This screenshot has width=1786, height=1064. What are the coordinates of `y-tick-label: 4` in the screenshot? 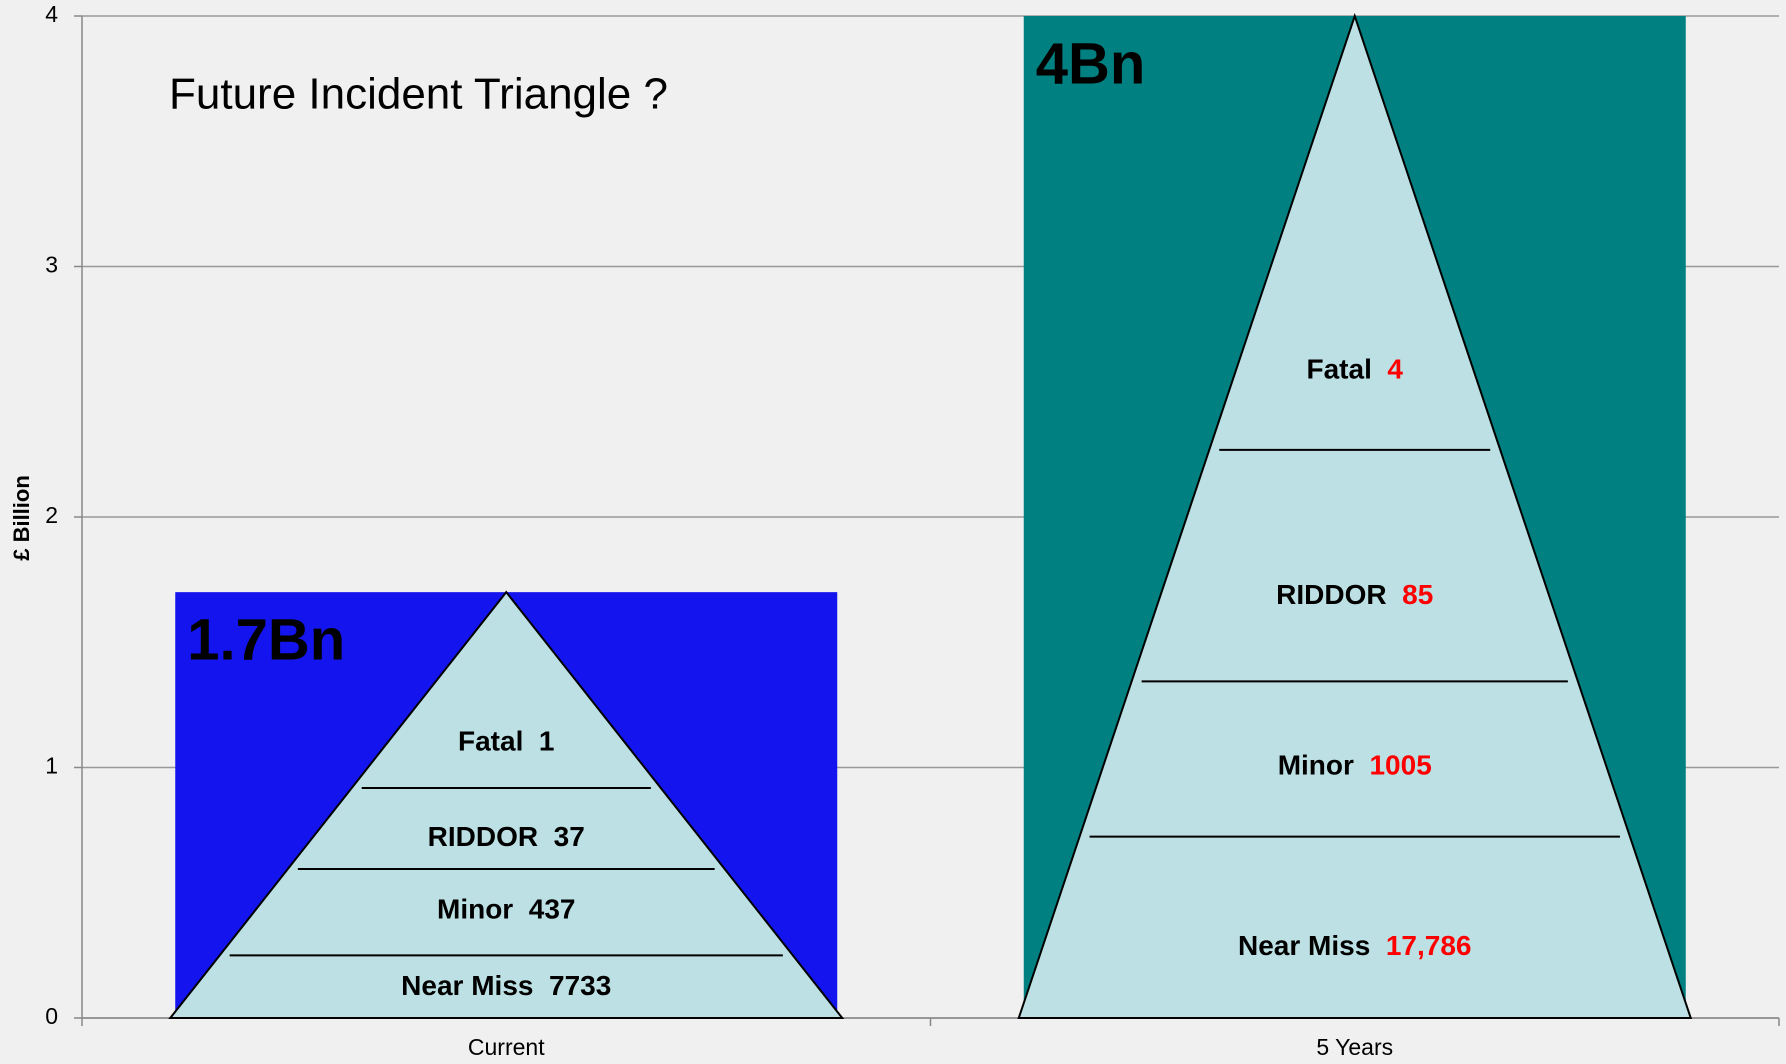 It's located at (51, 14).